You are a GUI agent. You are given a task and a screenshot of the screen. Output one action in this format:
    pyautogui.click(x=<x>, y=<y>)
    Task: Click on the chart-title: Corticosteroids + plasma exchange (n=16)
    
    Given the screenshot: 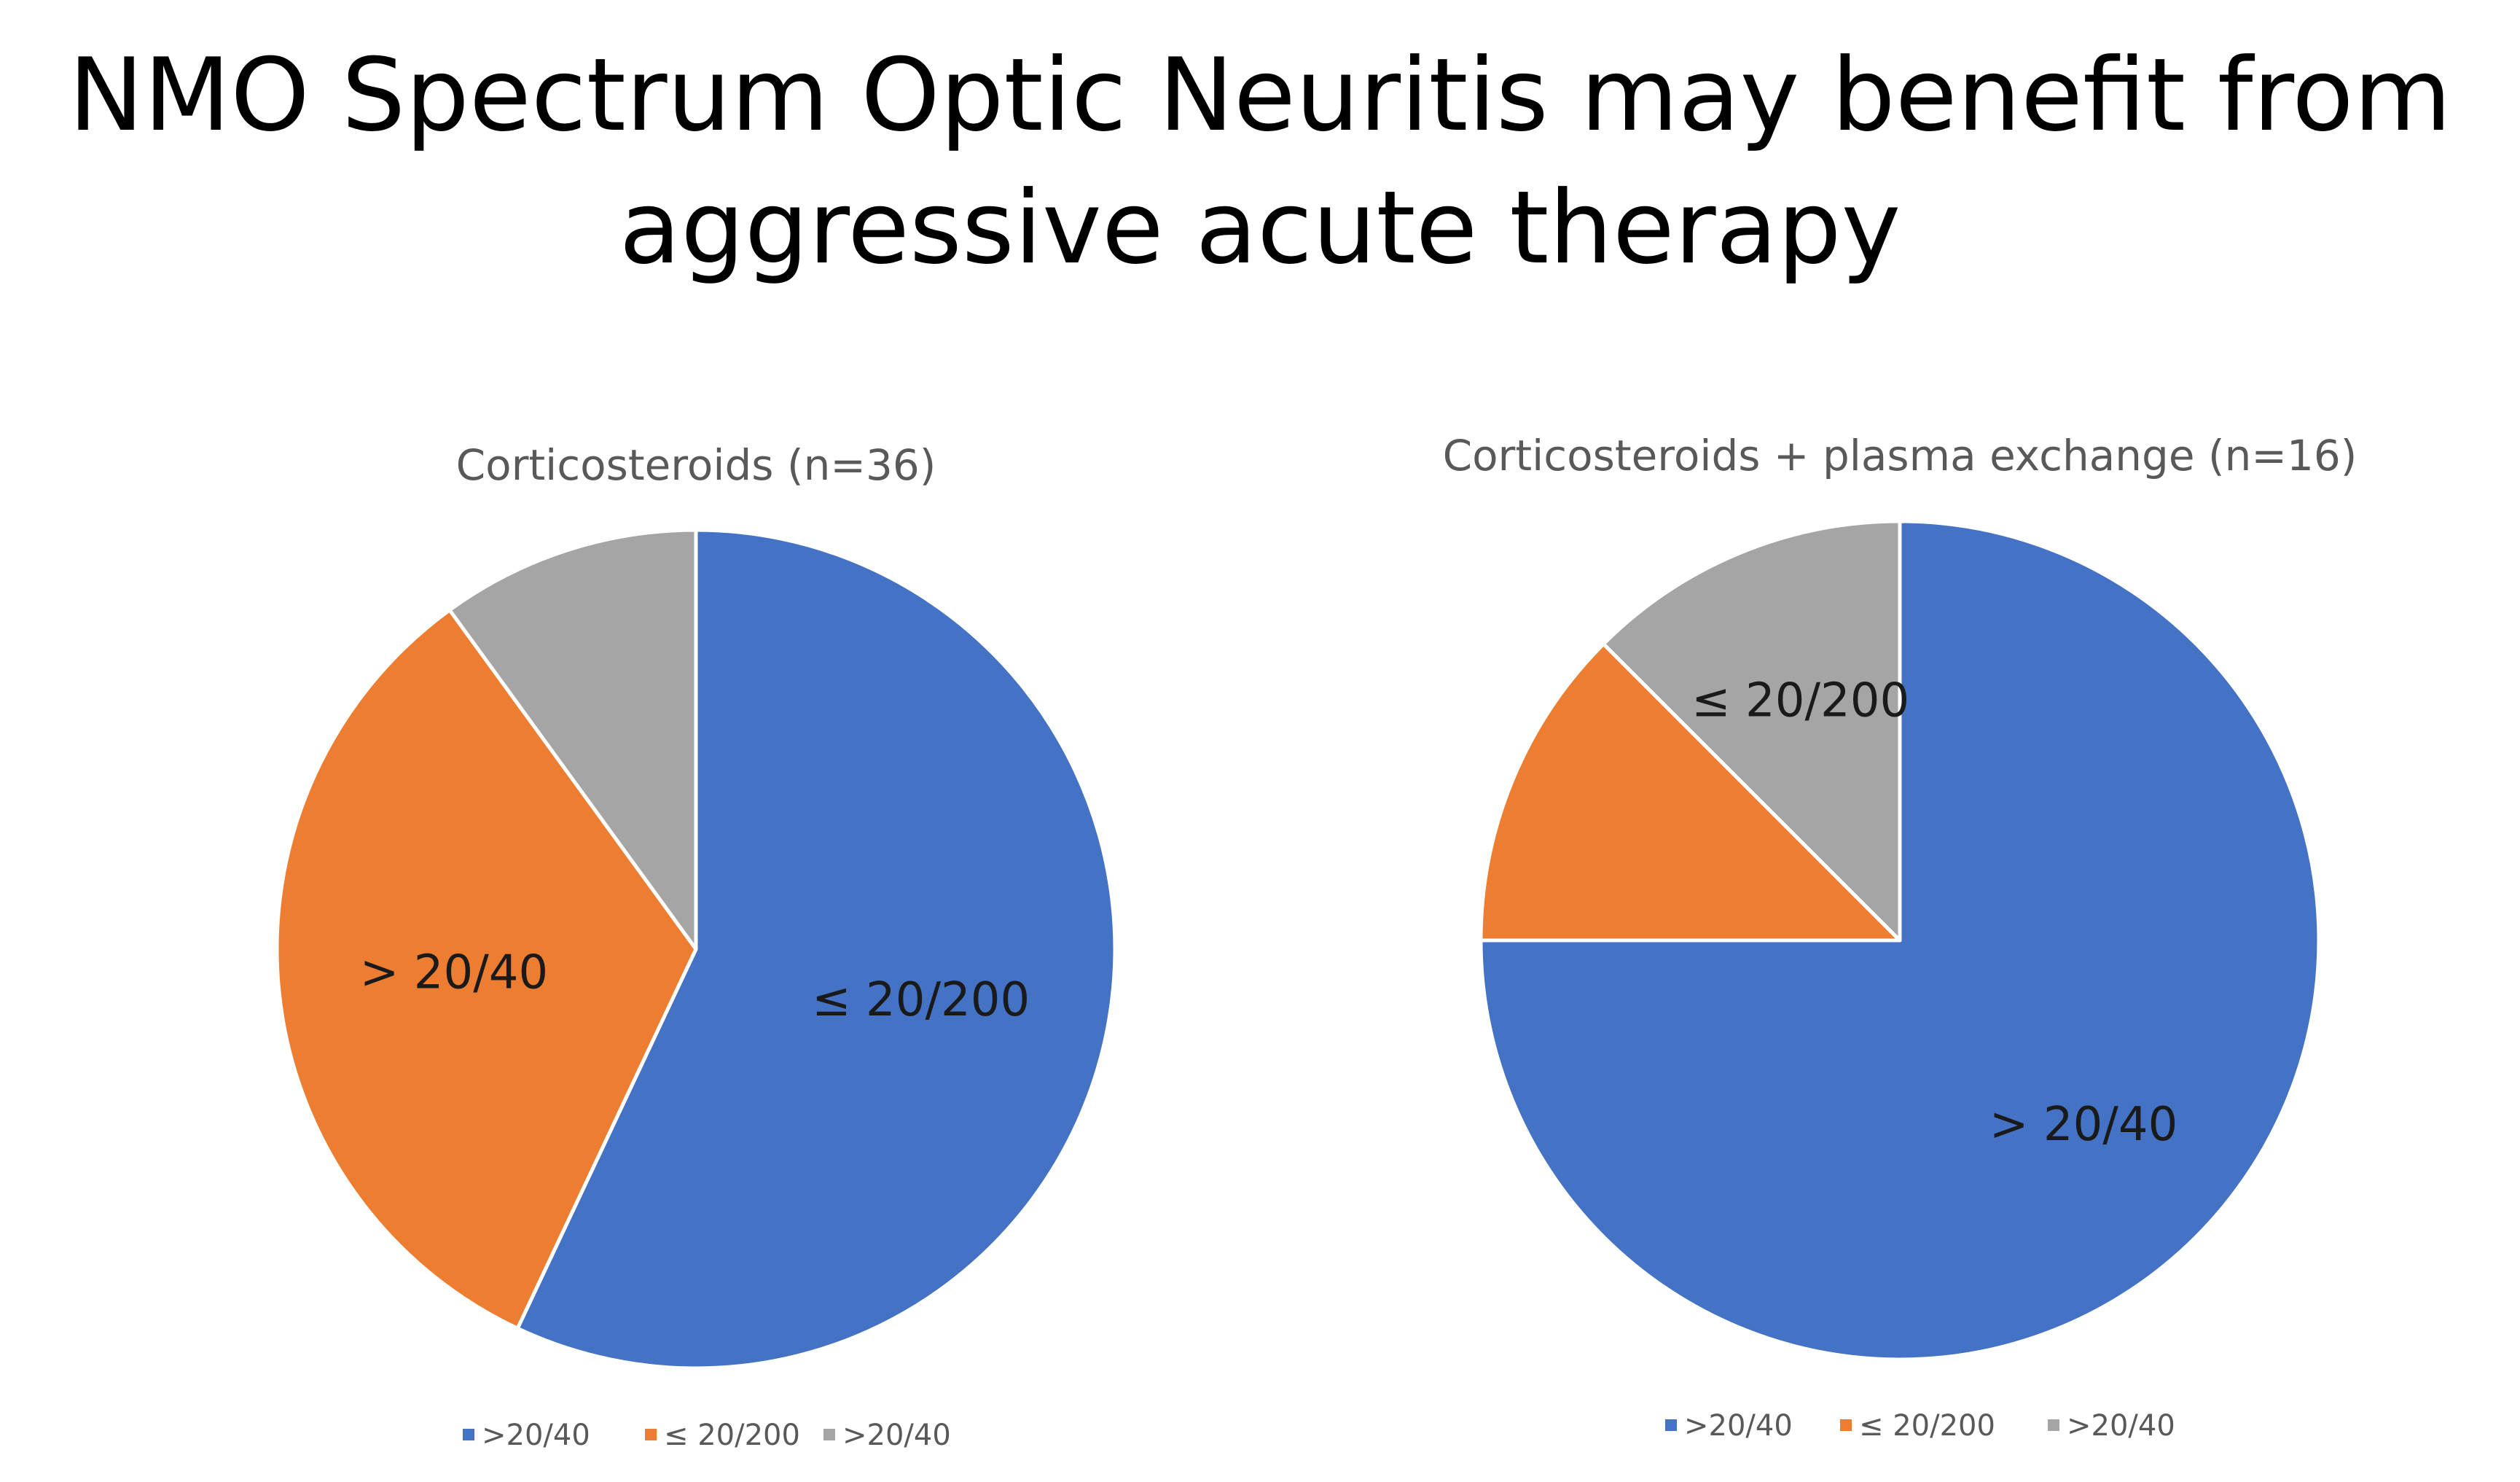 What is the action you would take?
    pyautogui.click(x=1900, y=455)
    